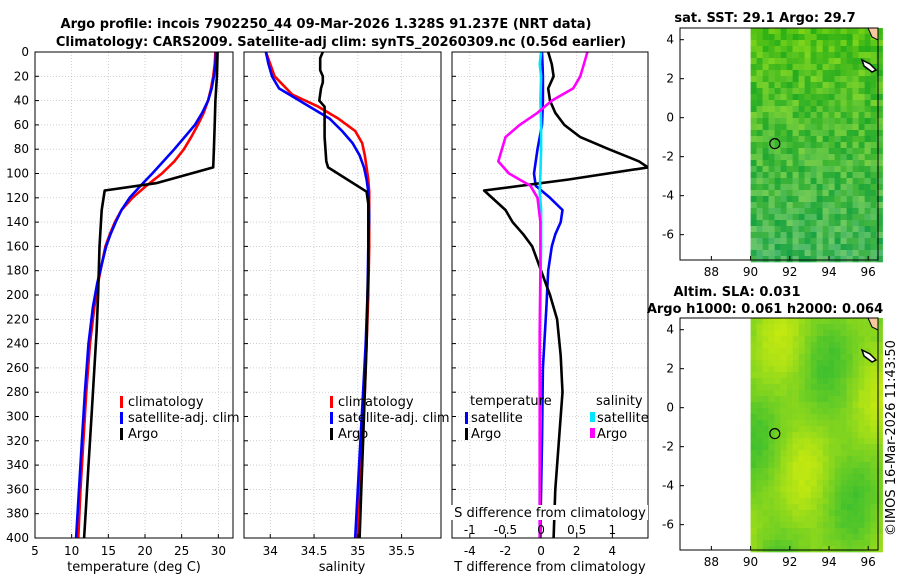 The image size is (900, 580). What do you see at coordinates (816, 145) in the screenshot?
I see `sst-heatmap-cells` at bounding box center [816, 145].